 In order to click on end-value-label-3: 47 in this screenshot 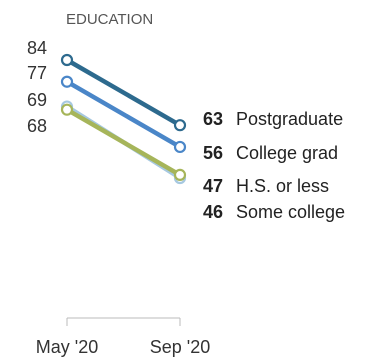, I will do `click(213, 186)`.